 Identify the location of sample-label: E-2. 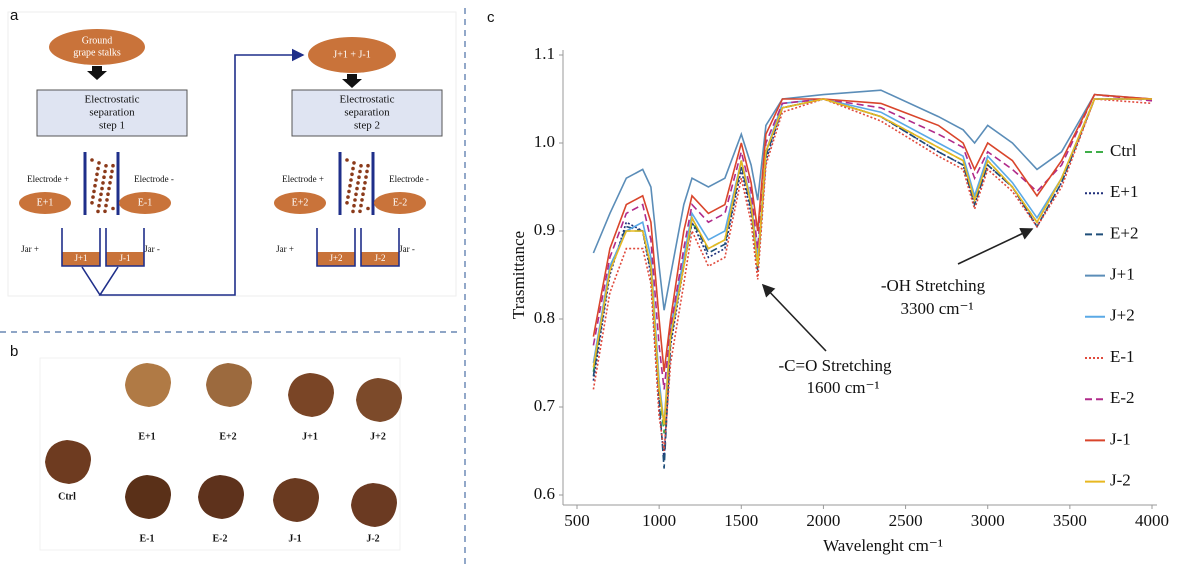
(220, 538).